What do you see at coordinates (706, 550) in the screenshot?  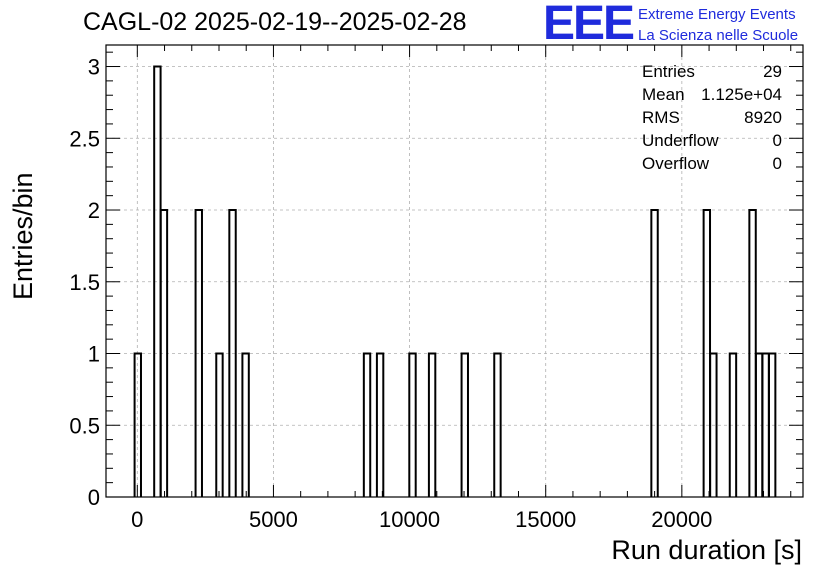 I see `x-axis-label: Run duration [s]` at bounding box center [706, 550].